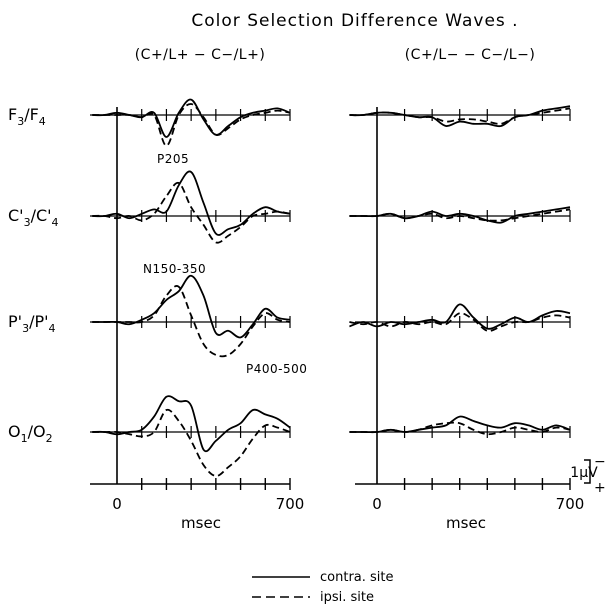 The image size is (612, 606). Describe the element at coordinates (191, 118) in the screenshot. I see `contra-wave-panel-1-f3f4` at that location.